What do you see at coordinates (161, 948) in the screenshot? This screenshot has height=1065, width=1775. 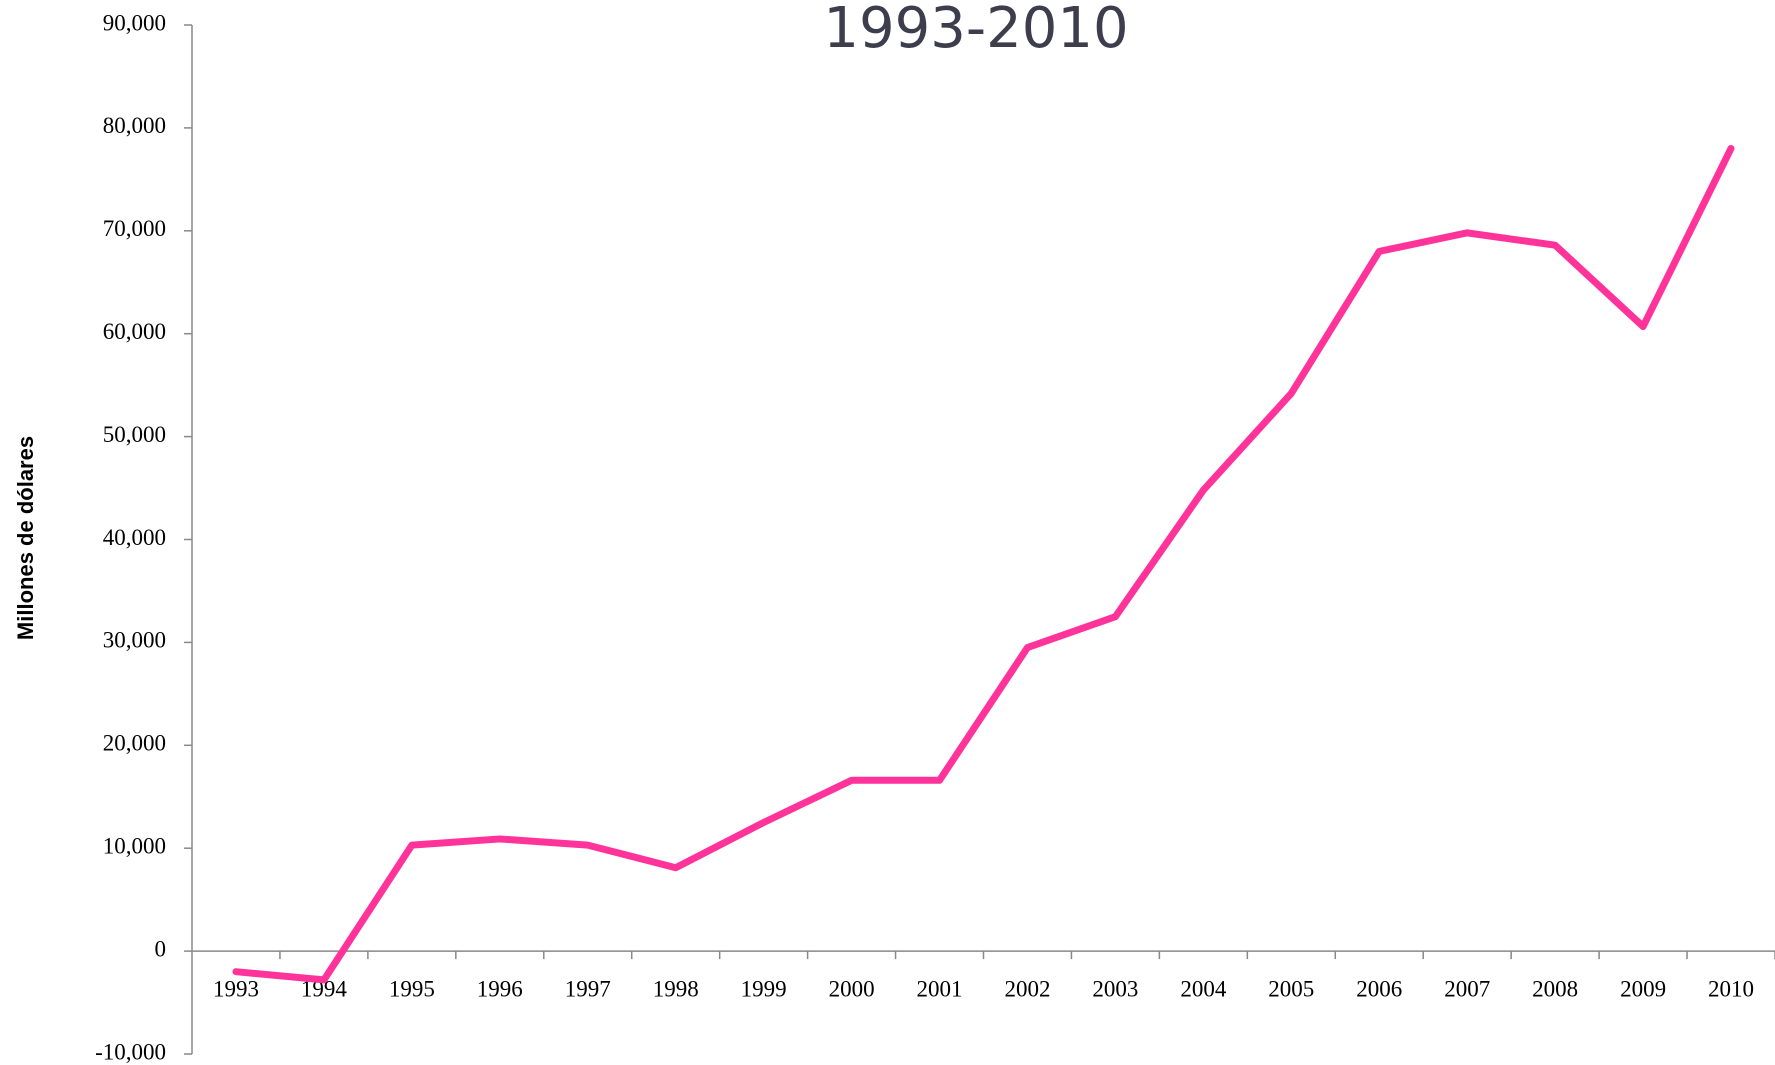 I see `y-tick-label: 0` at bounding box center [161, 948].